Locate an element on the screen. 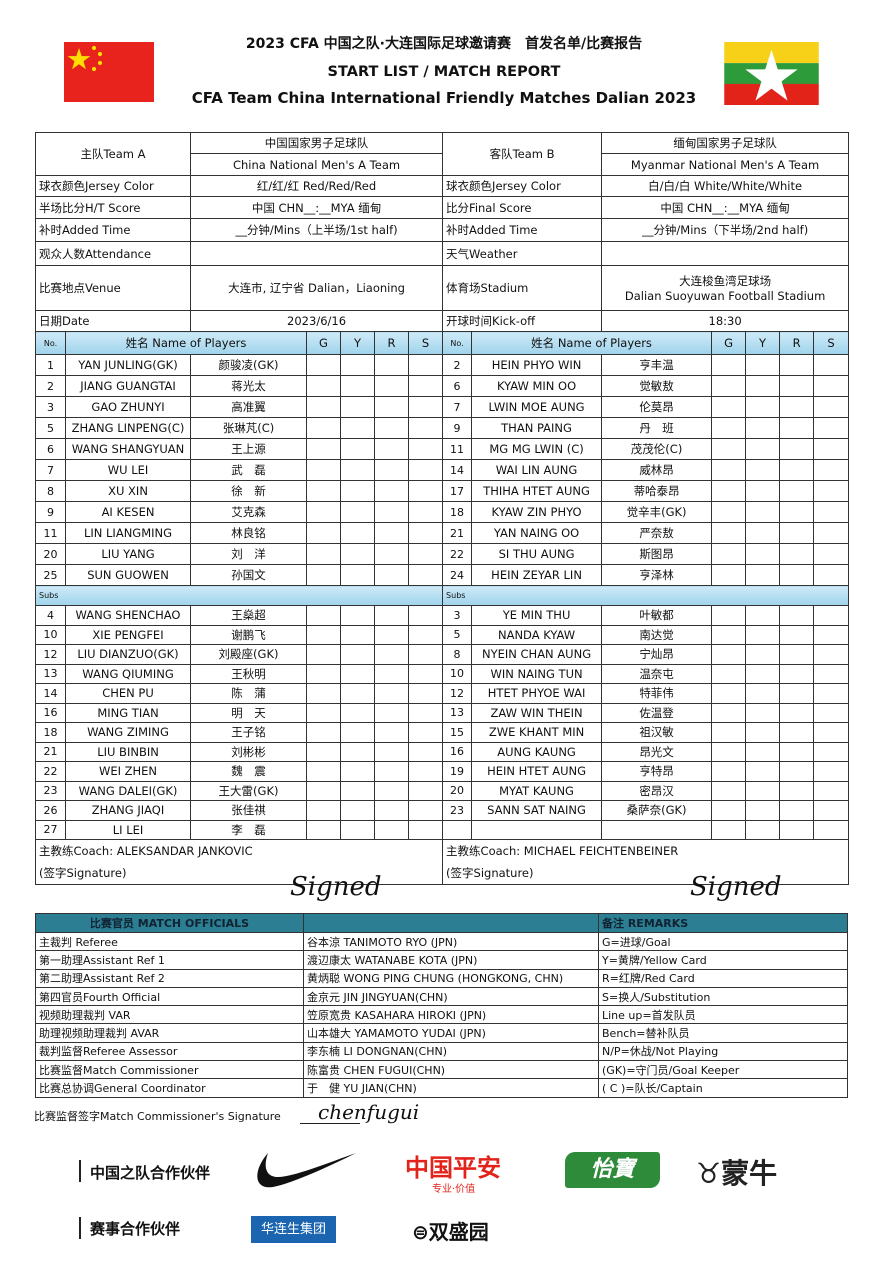 The image size is (888, 1280). player-number: 27 is located at coordinates (50, 829).